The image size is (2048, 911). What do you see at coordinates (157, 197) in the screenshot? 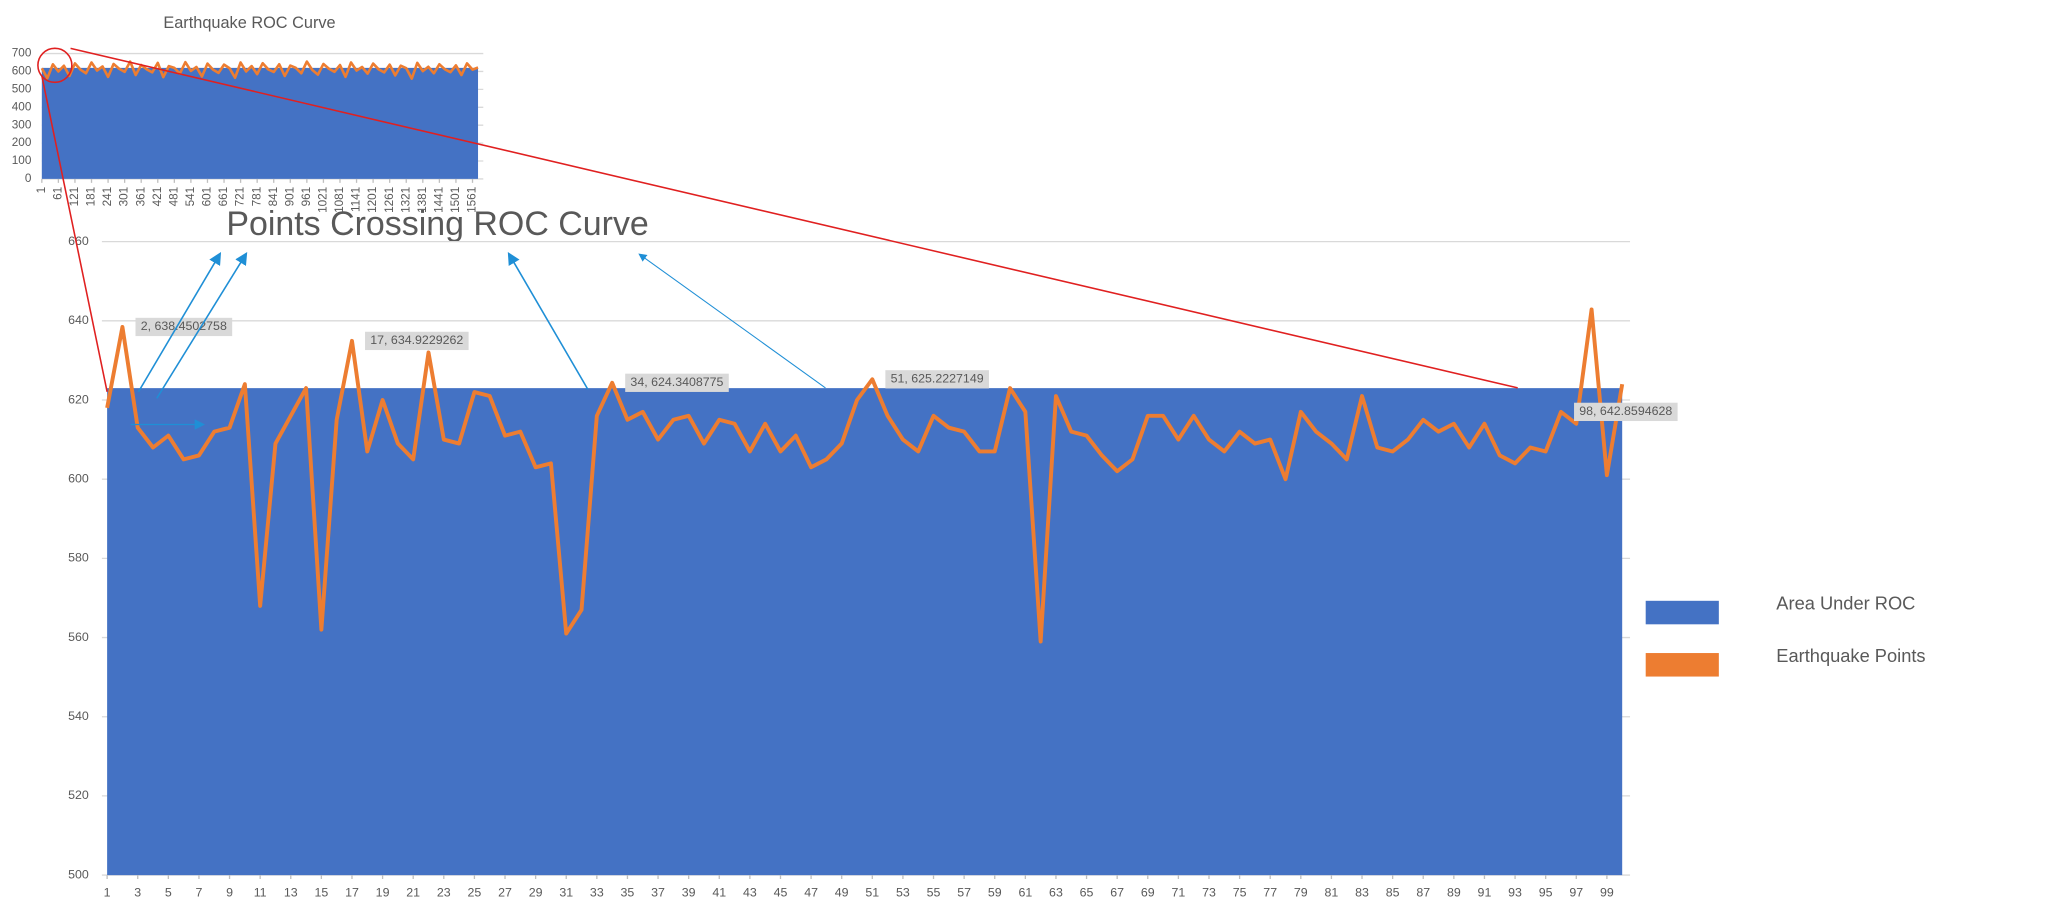
I see `x-tick-label: 421` at bounding box center [157, 197].